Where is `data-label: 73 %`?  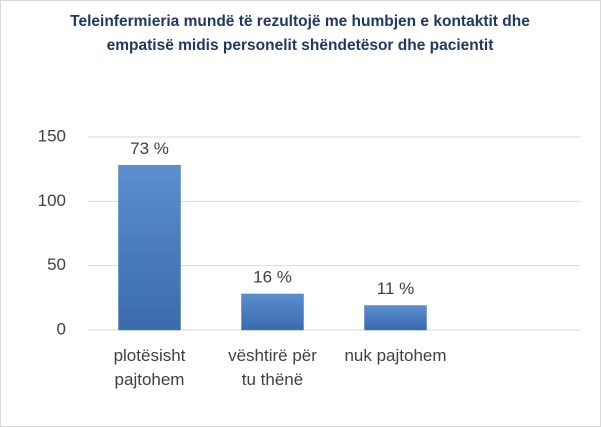 data-label: 73 % is located at coordinates (149, 148).